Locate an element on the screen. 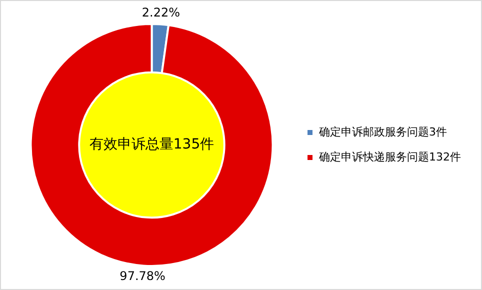 The width and height of the screenshot is (482, 290). data-label: 2.22% is located at coordinates (161, 12).